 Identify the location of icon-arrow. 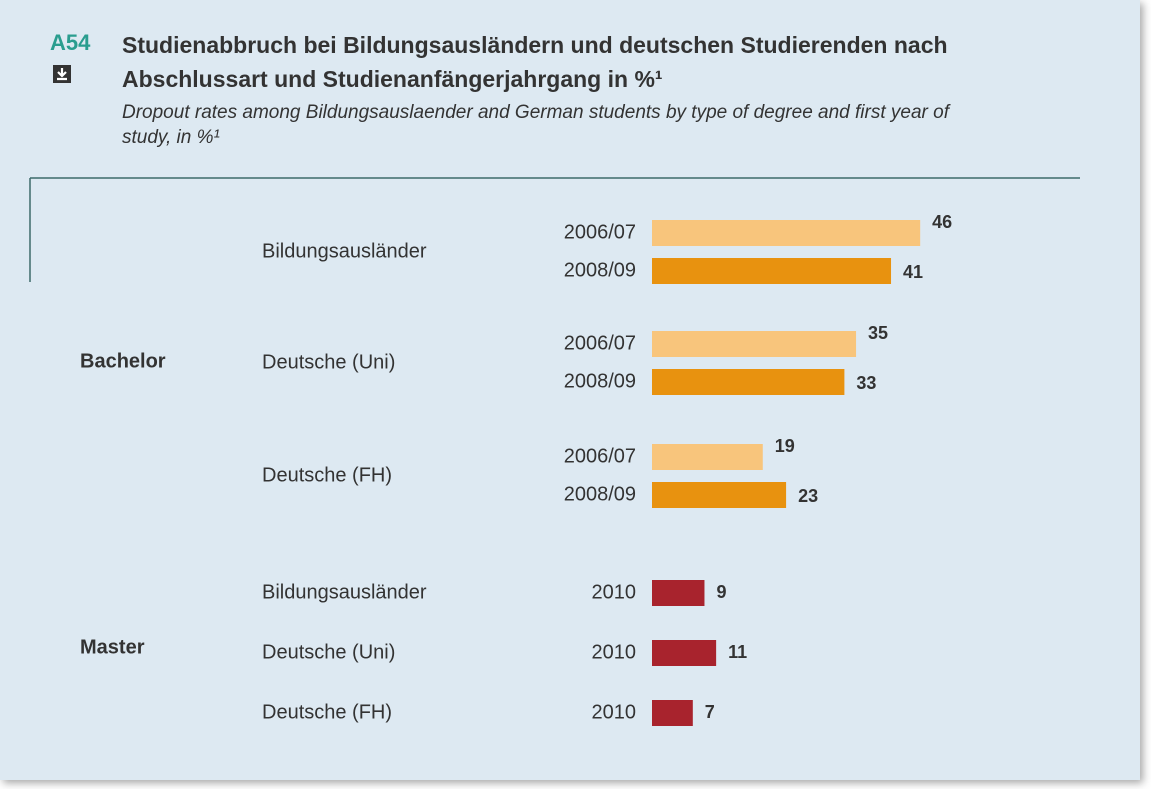
(62, 74).